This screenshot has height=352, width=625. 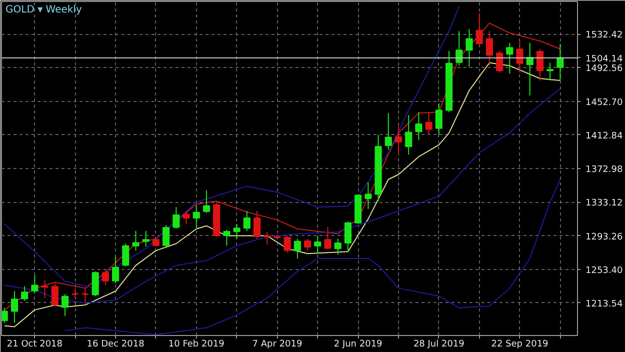 What do you see at coordinates (115, 345) in the screenshot?
I see `x-tick-label: 16 Dec 2018` at bounding box center [115, 345].